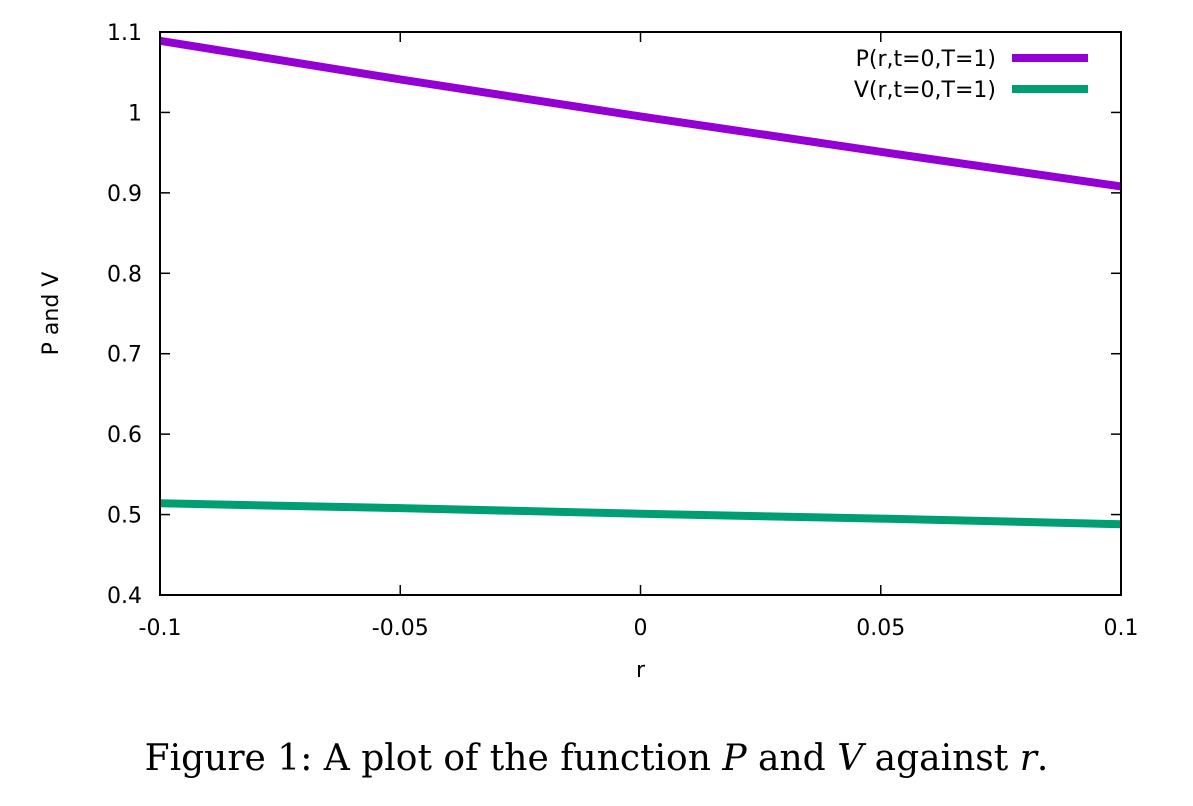 The width and height of the screenshot is (1193, 806). What do you see at coordinates (135, 113) in the screenshot?
I see `y-tick-label: 1` at bounding box center [135, 113].